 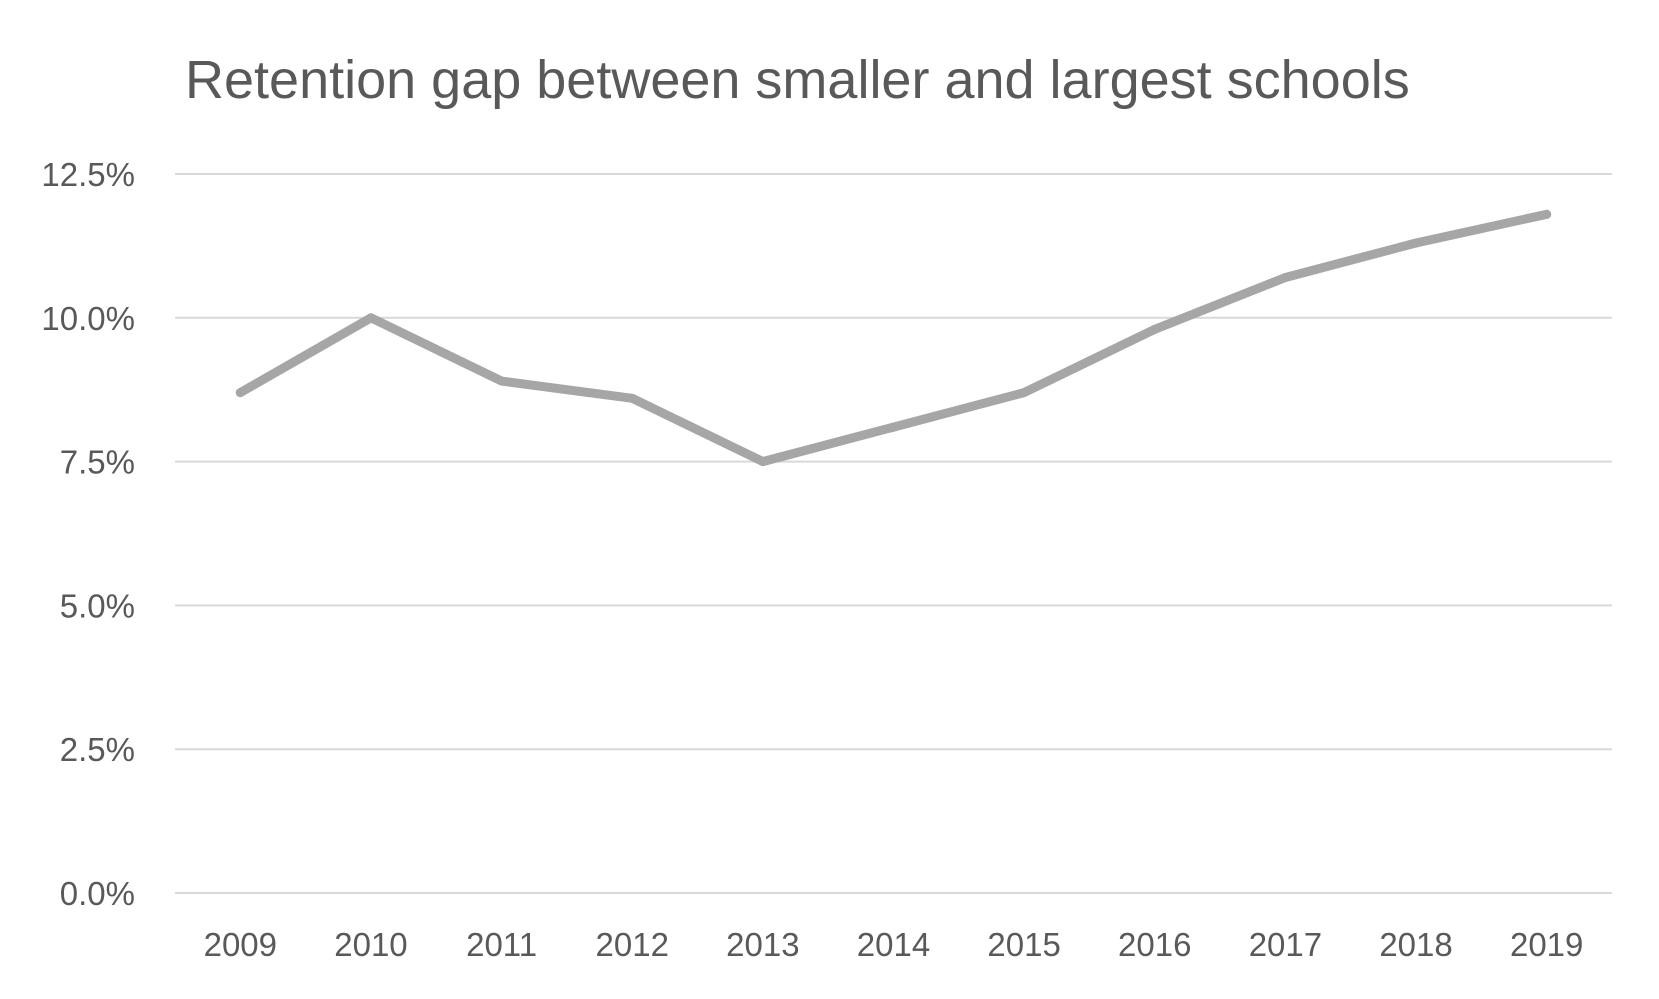 I want to click on x-tick-label: 2010, so click(x=370, y=944).